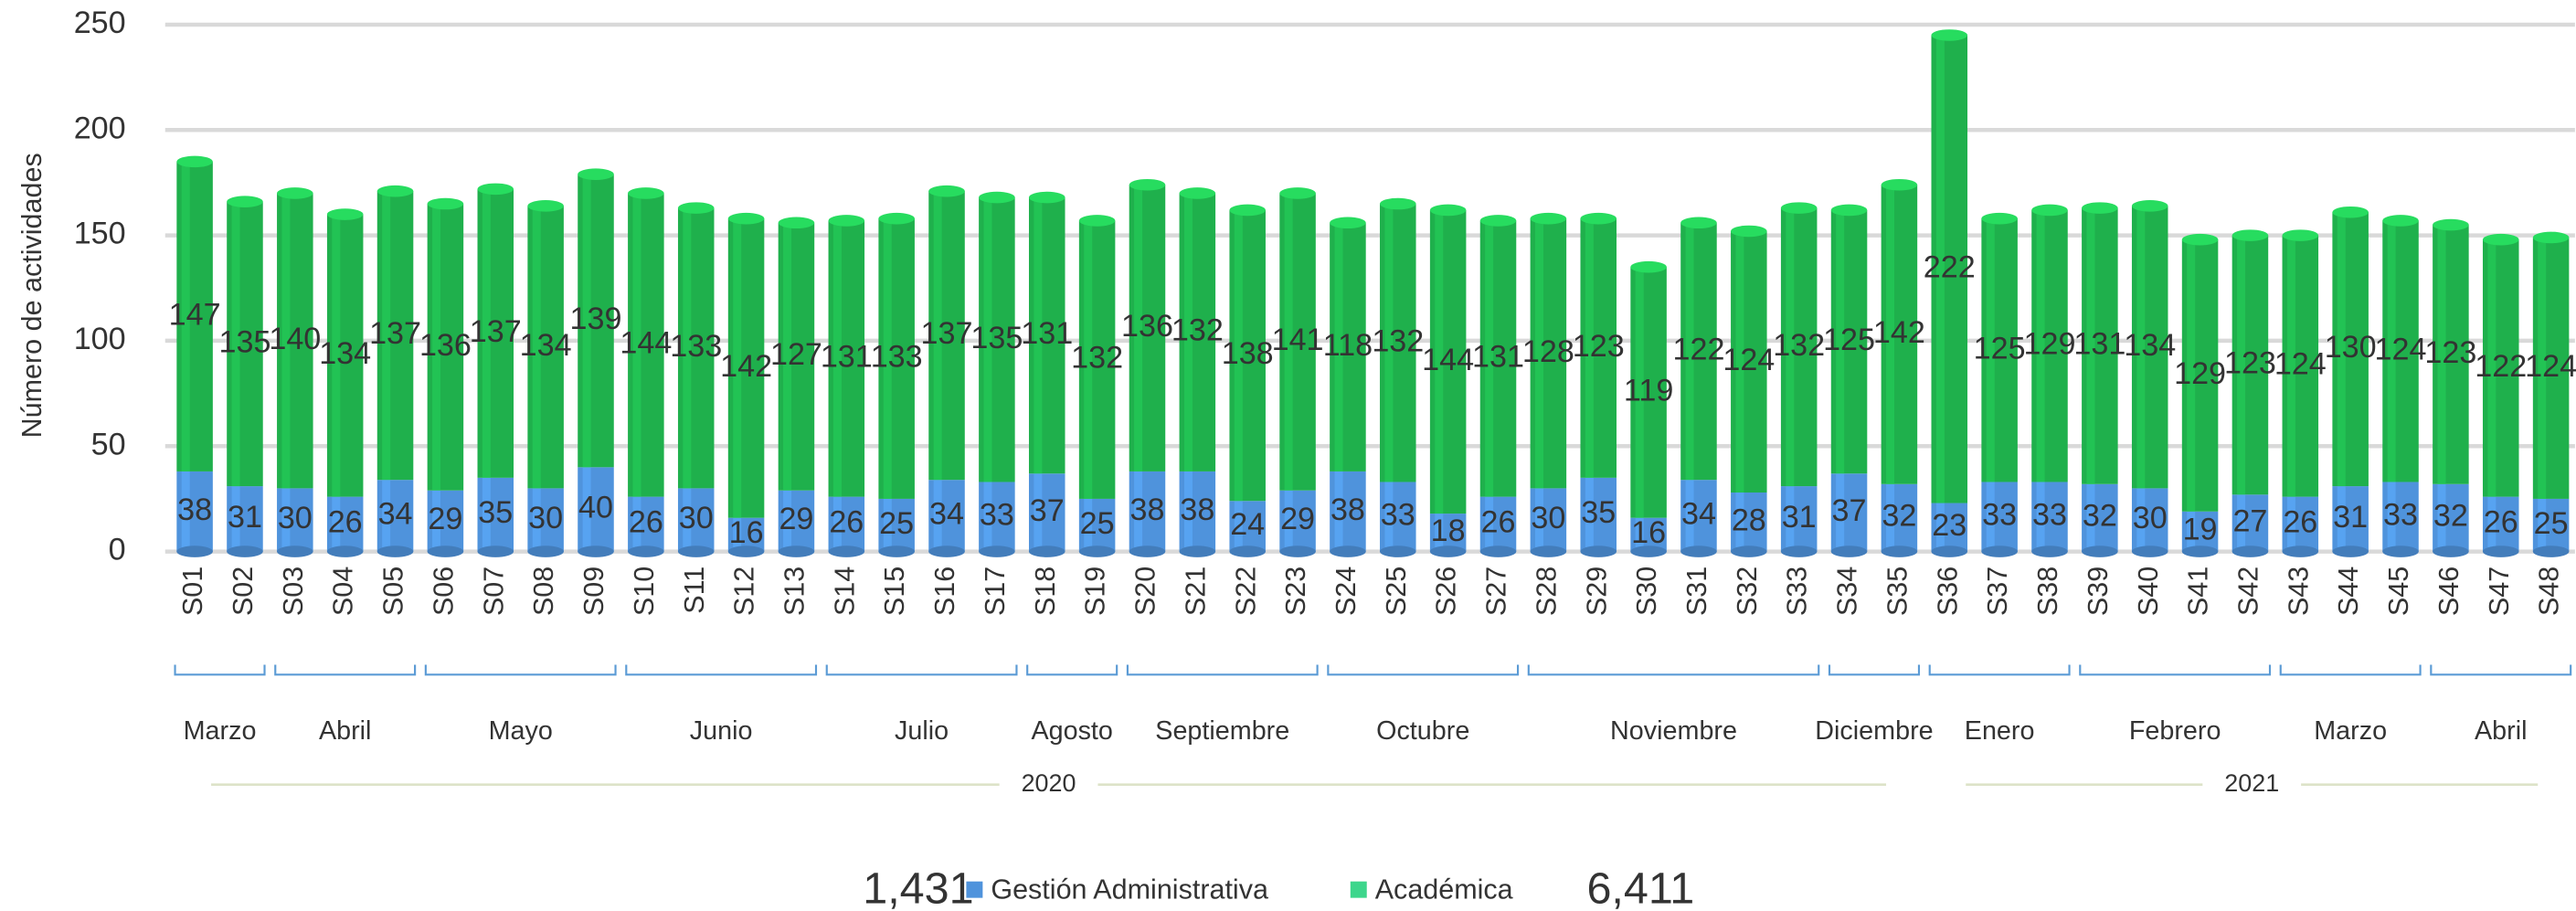  Describe the element at coordinates (1696, 592) in the screenshot. I see `x-tick-label: S31` at that location.